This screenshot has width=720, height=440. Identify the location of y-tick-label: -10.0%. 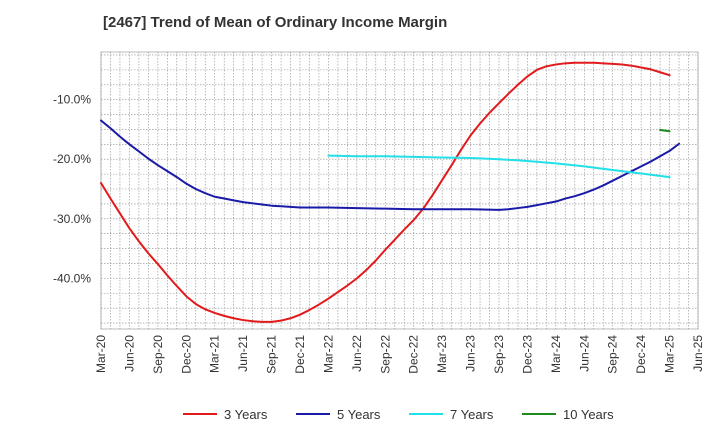
(72, 100).